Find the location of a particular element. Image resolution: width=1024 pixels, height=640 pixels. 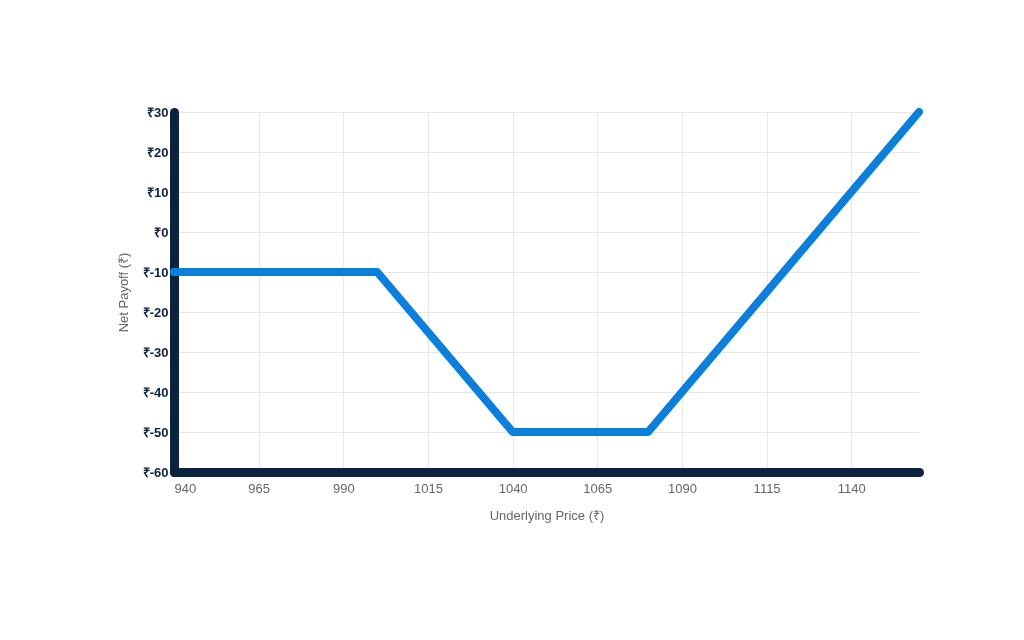

y-tick-label: ₹-50 is located at coordinates (155, 432).